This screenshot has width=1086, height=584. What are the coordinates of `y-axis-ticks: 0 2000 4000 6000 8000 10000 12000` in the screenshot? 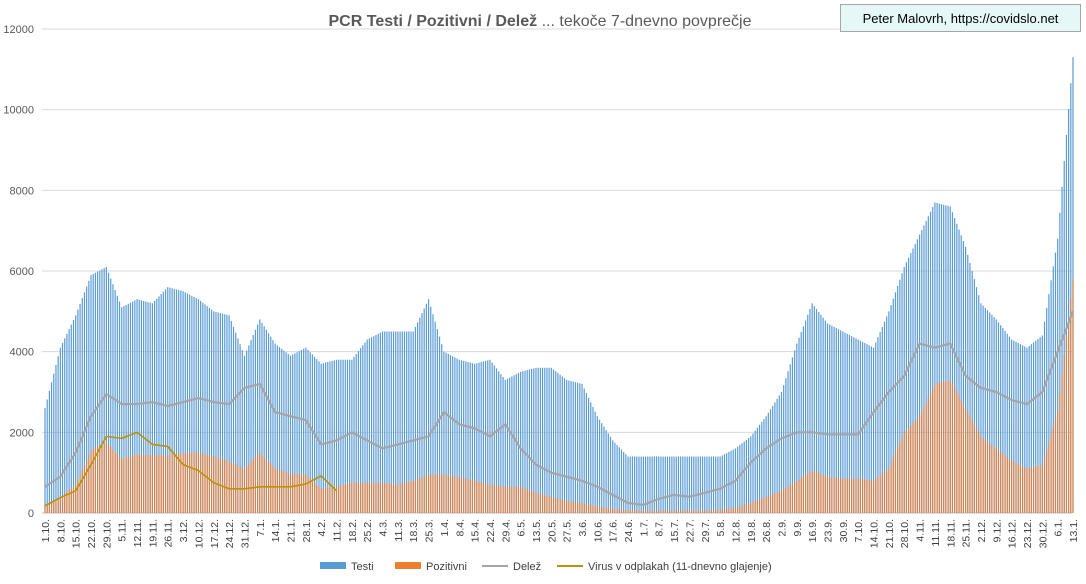 It's located at (18, 272).